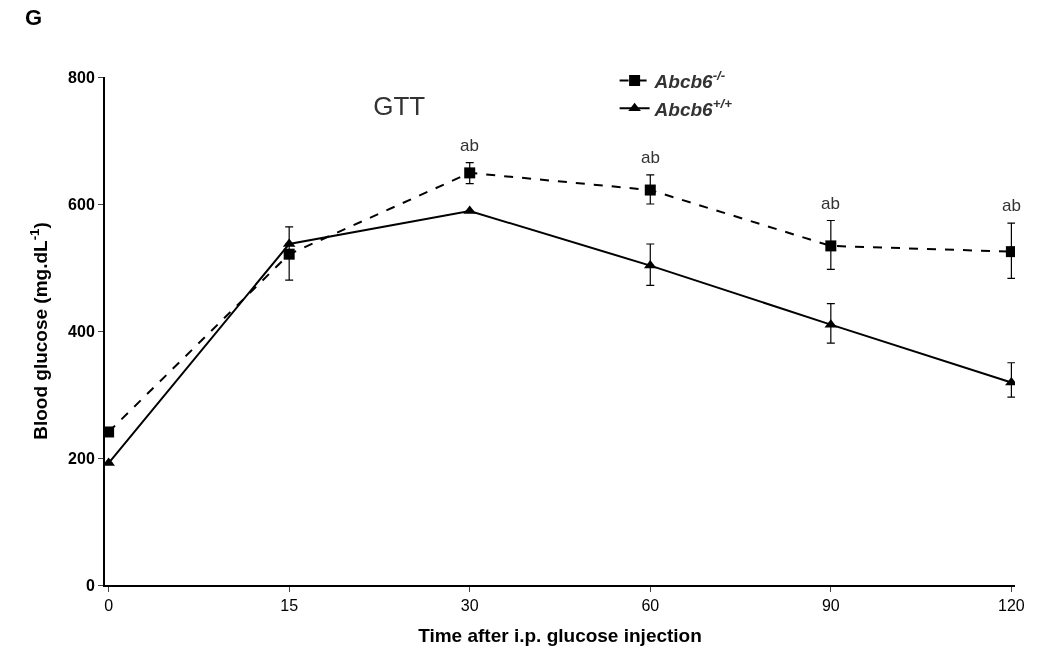 The height and width of the screenshot is (666, 1037). Describe the element at coordinates (693, 107) in the screenshot. I see `legend-label: Abcb6$^{+/+}$` at that location.